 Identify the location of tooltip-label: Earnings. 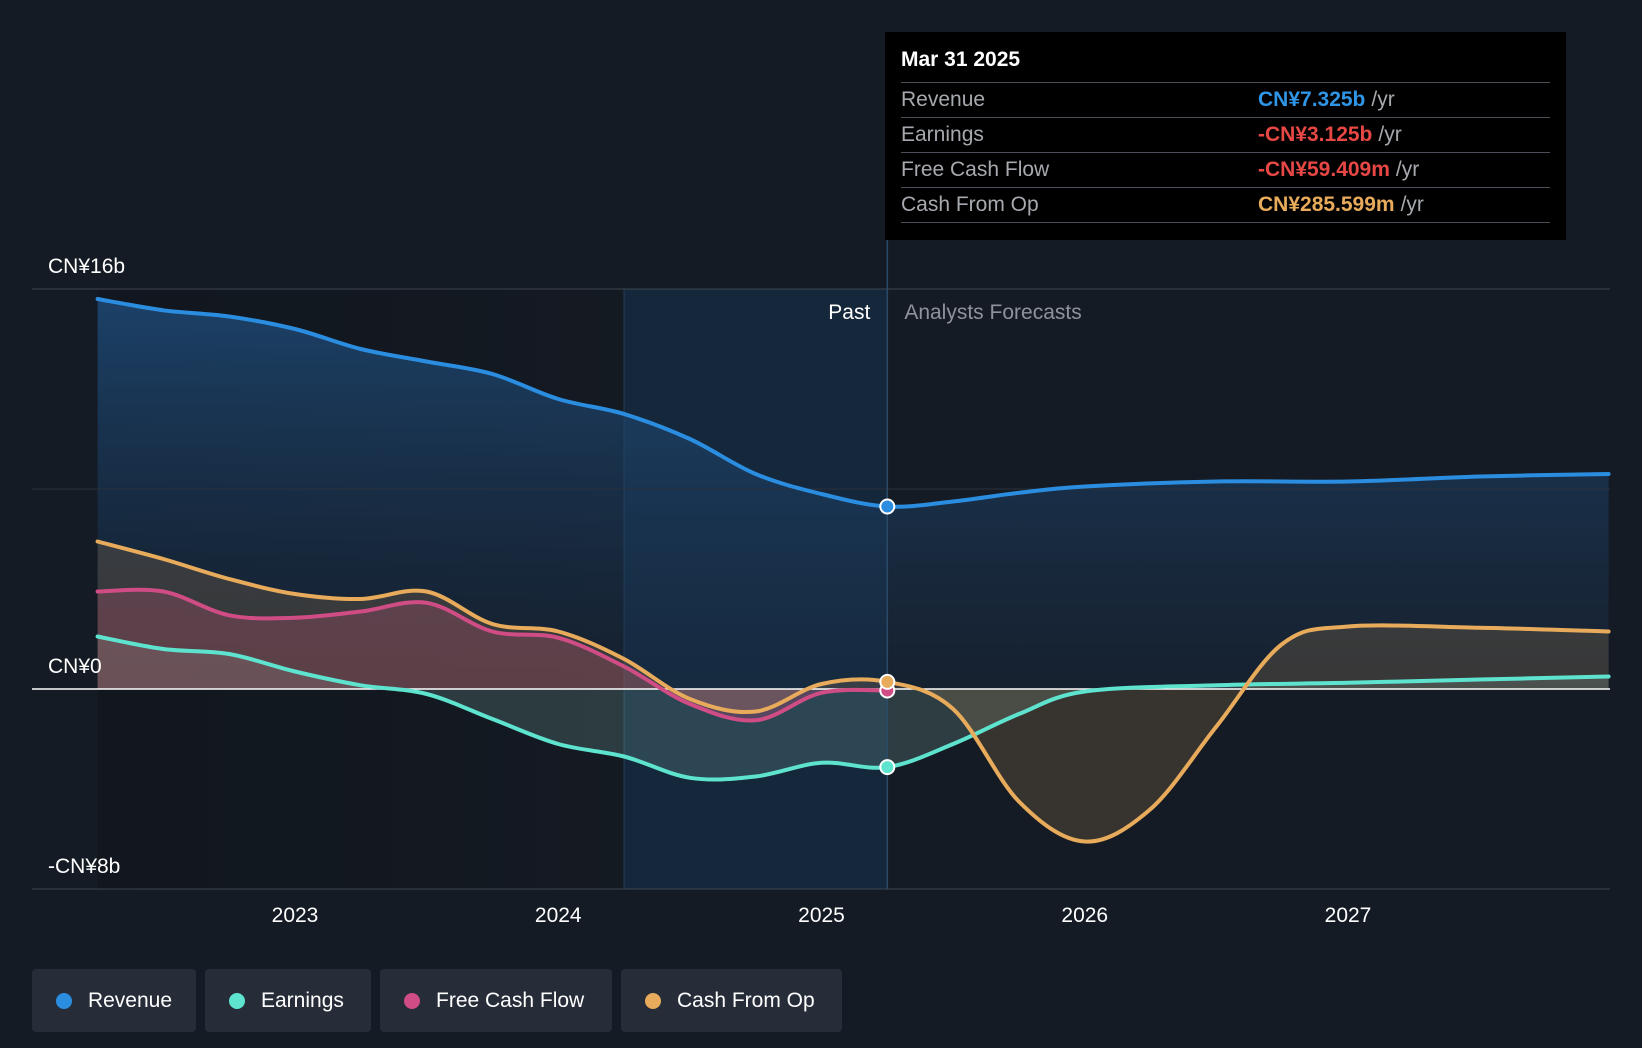
(942, 134).